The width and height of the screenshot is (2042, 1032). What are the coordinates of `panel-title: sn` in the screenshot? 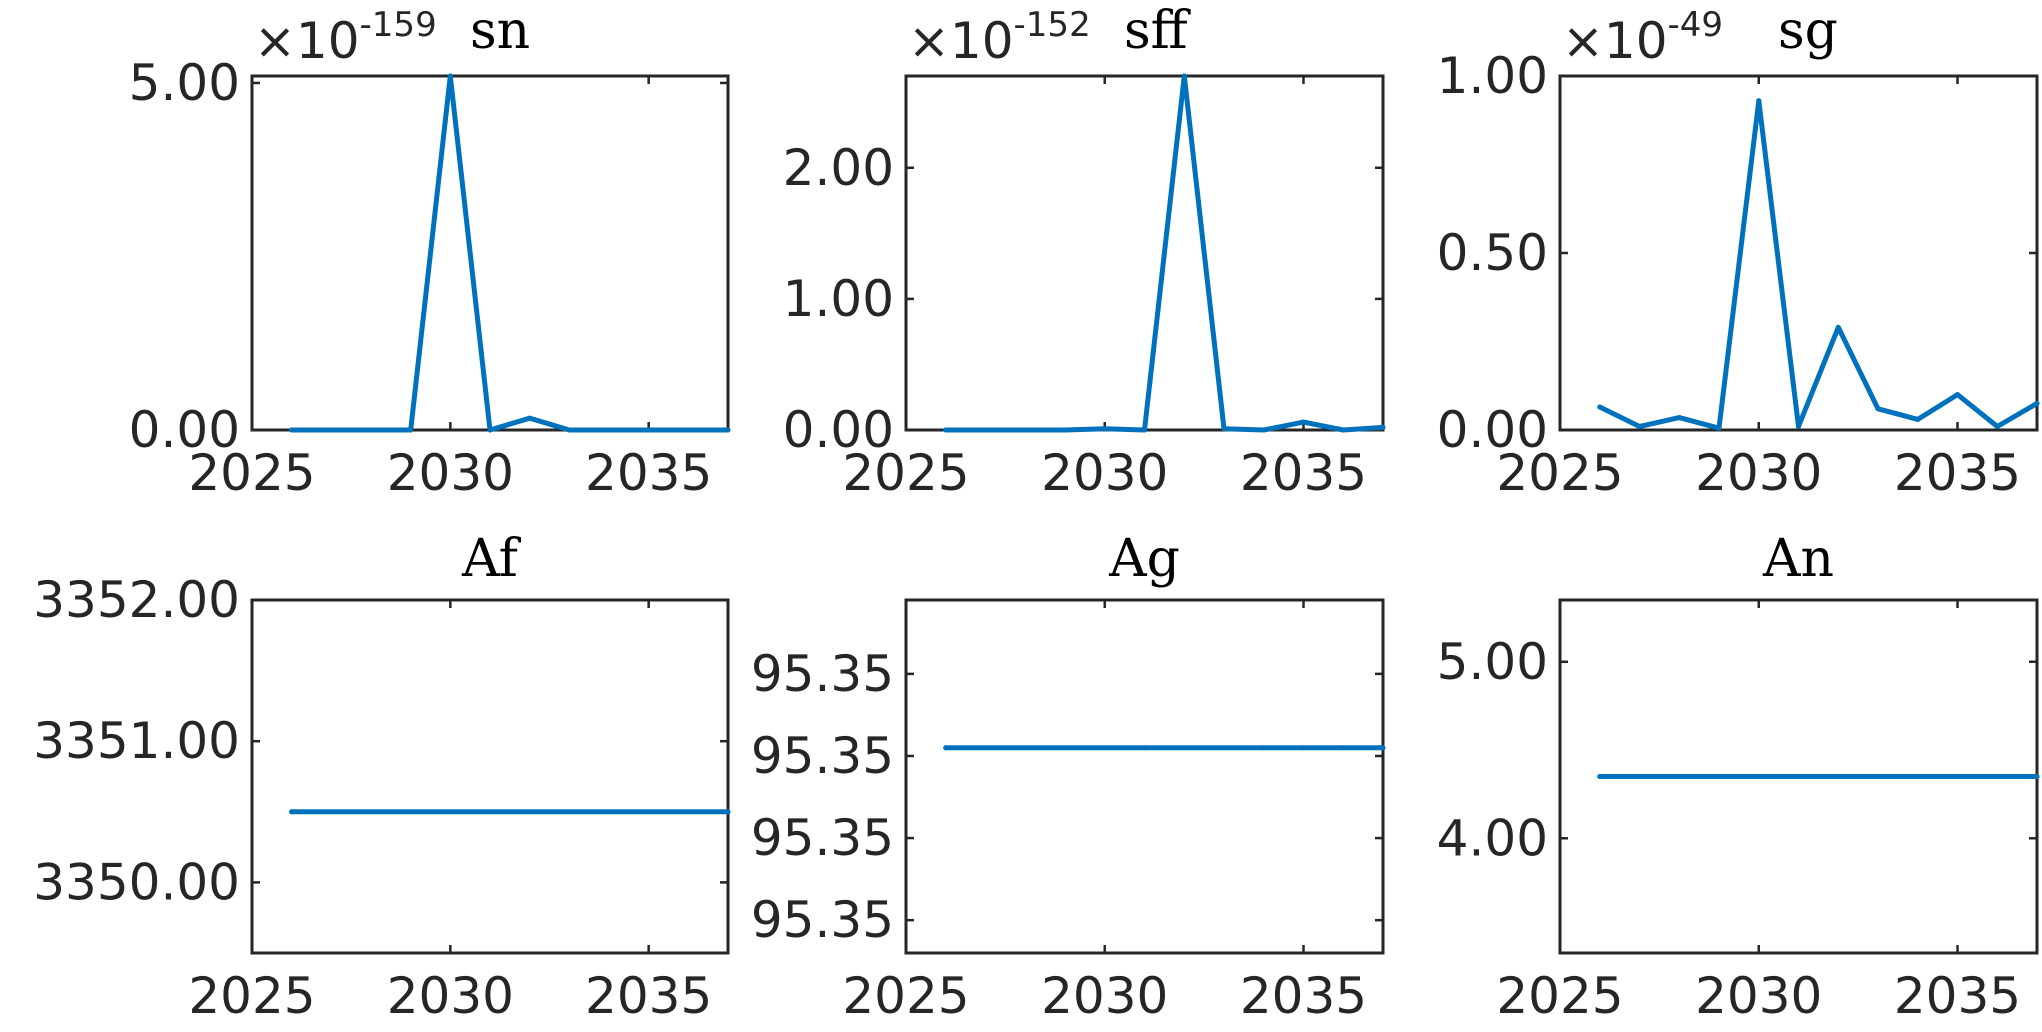 It's located at (500, 31).